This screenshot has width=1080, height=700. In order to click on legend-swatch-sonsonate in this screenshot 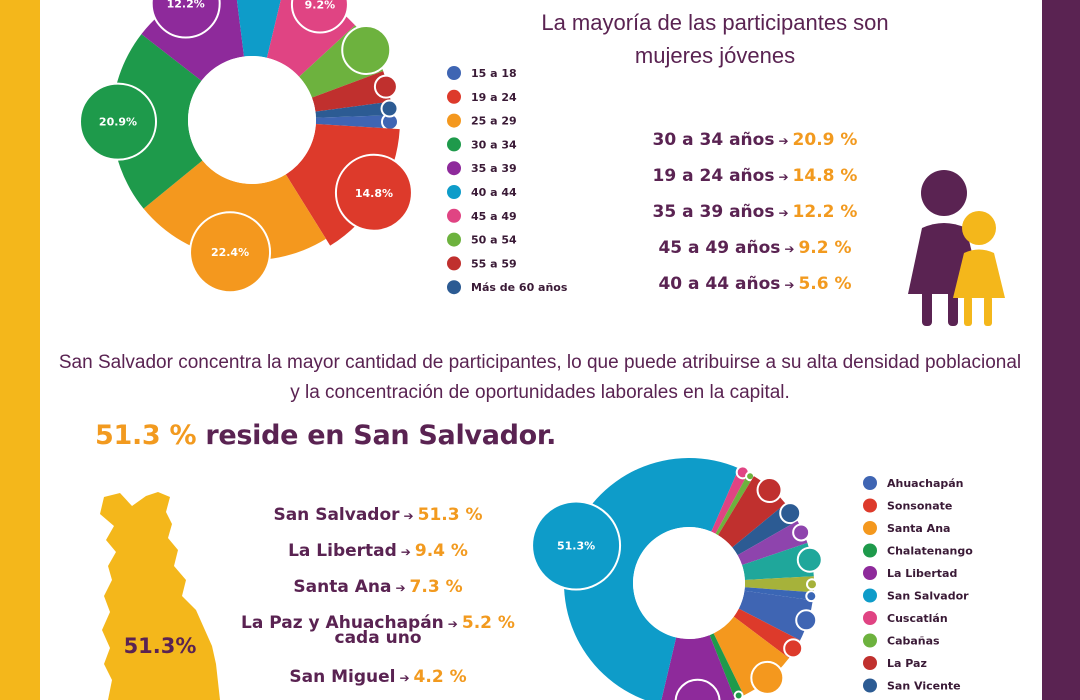, I will do `click(870, 505)`.